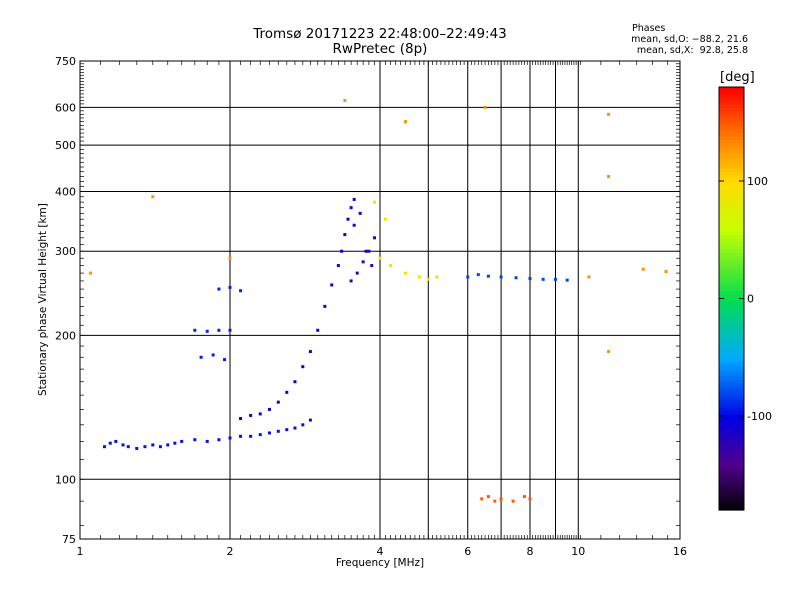 The height and width of the screenshot is (604, 800). Describe the element at coordinates (649, 28) in the screenshot. I see `phases-title: Phases` at that location.